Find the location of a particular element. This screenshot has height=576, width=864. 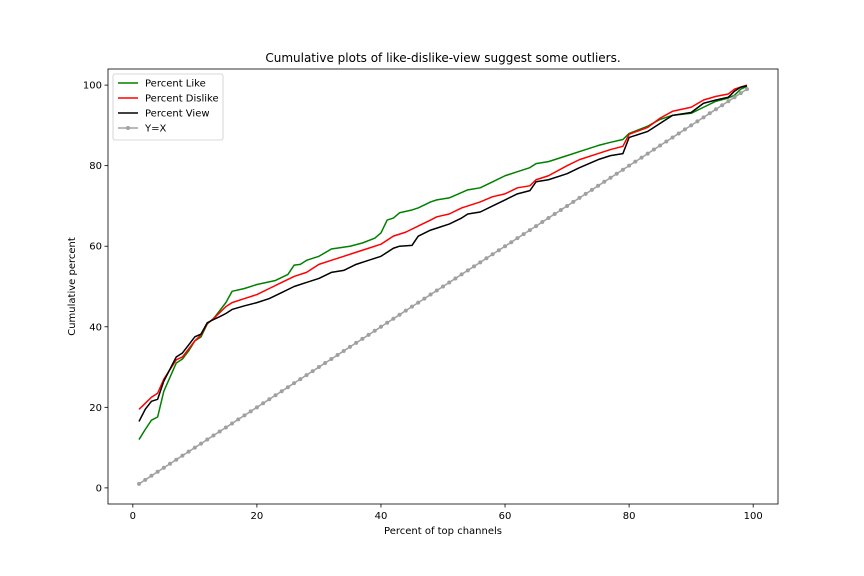

legend-label: Y=X is located at coordinates (155, 129).